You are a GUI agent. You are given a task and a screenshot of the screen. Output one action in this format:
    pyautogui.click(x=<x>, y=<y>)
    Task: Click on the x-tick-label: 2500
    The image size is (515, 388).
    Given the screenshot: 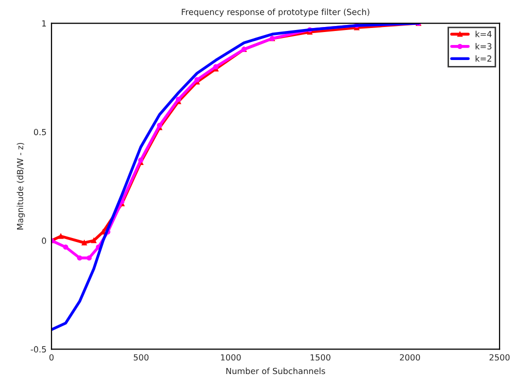 What is the action you would take?
    pyautogui.click(x=500, y=357)
    